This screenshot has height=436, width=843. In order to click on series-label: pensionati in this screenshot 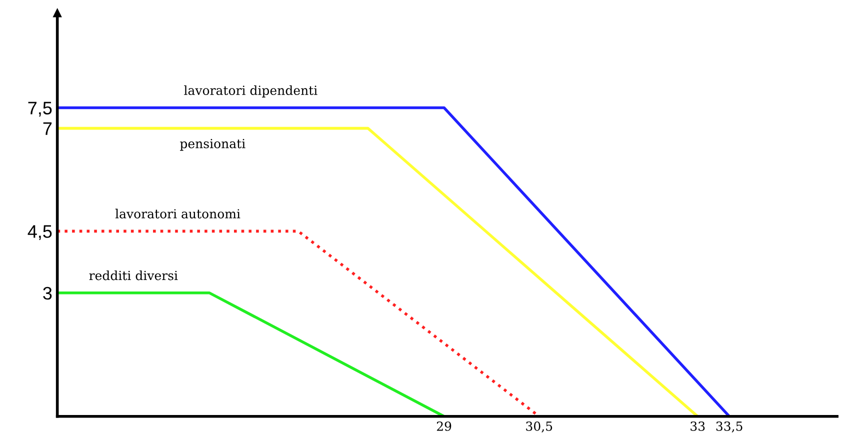, I will do `click(213, 144)`.